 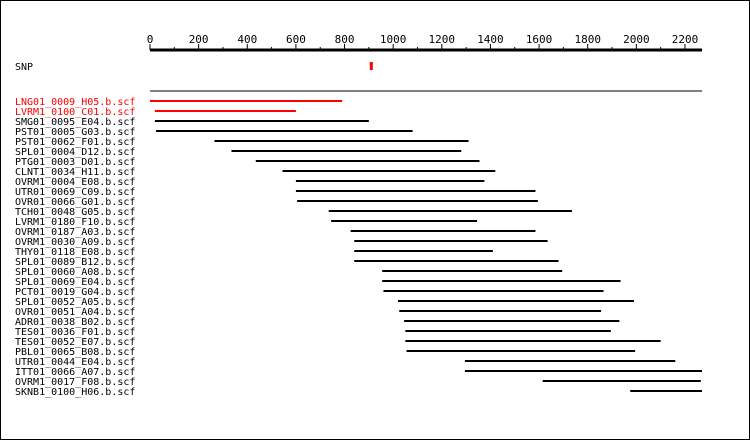 I want to click on read-name: OVR01_0051_A04.b.scf, so click(x=75, y=312).